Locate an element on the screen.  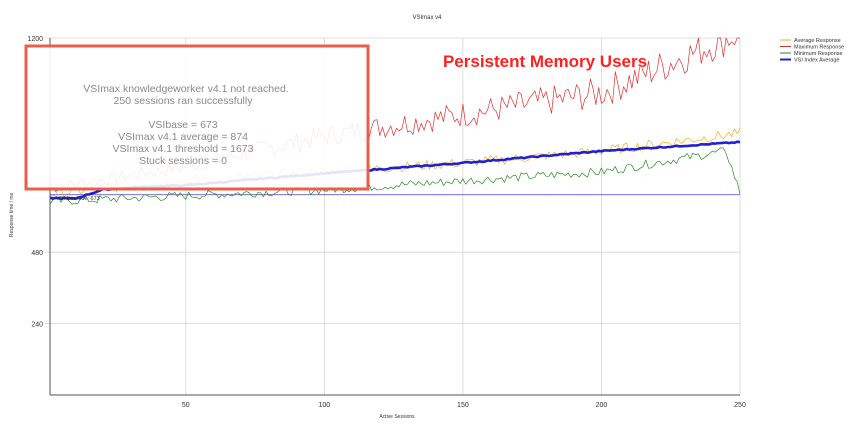
annotation-line-2: 250 sessions ran successfully is located at coordinates (184, 101).